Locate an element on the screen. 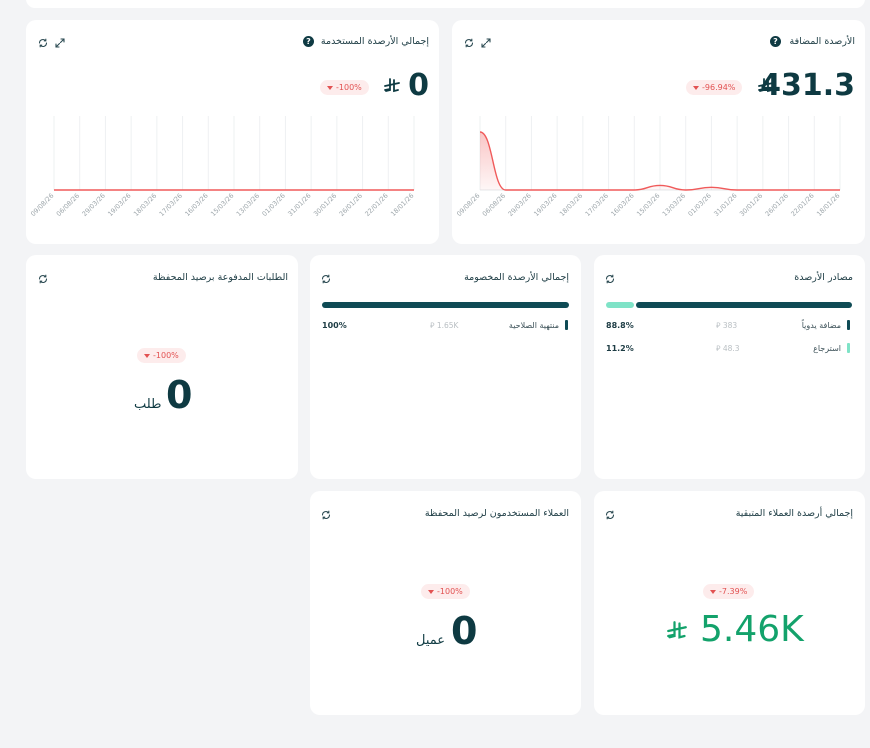  legend-label: استرجاع is located at coordinates (827, 348).